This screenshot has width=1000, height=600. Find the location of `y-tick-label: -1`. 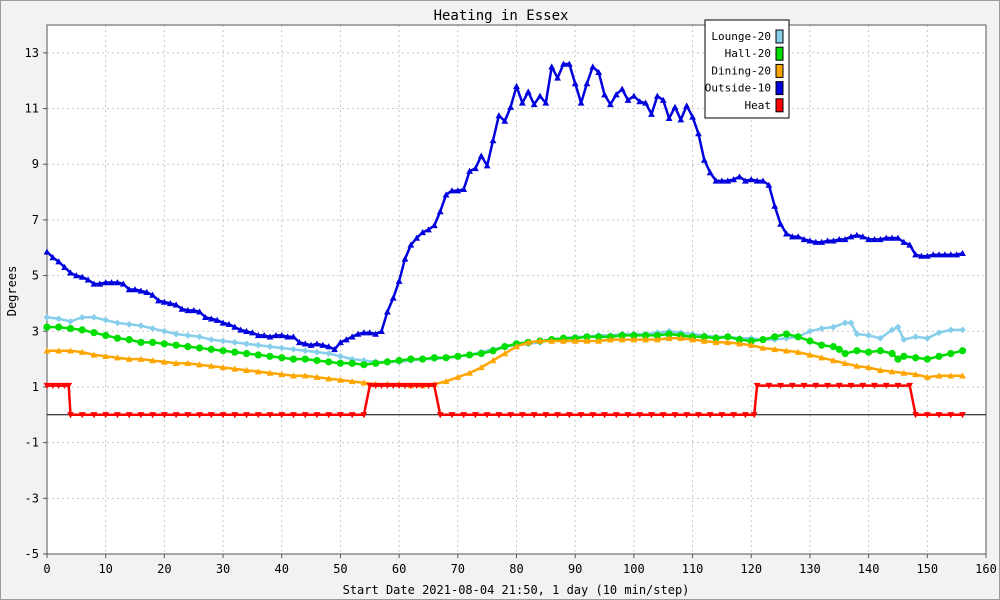

y-tick-label: -1 is located at coordinates (32, 443).